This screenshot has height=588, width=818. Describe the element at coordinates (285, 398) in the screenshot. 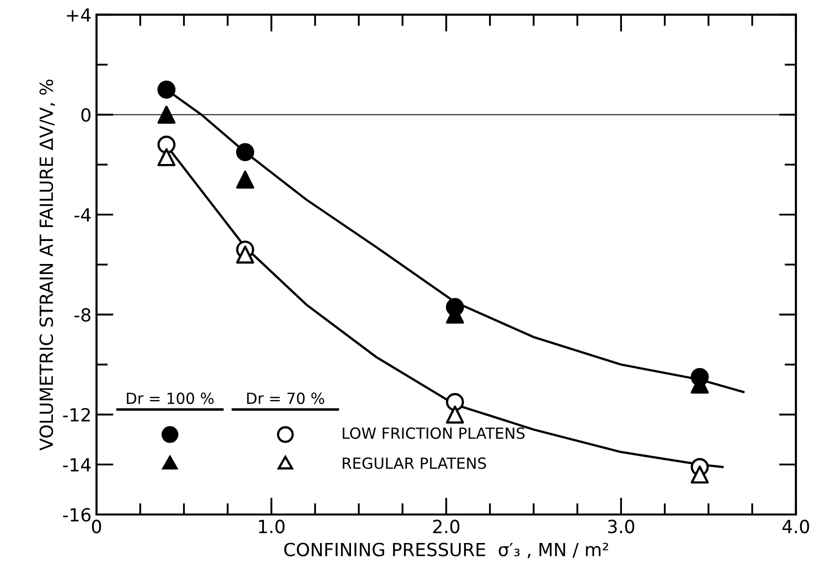

I see `annotation: Dr = 70 %` at that location.